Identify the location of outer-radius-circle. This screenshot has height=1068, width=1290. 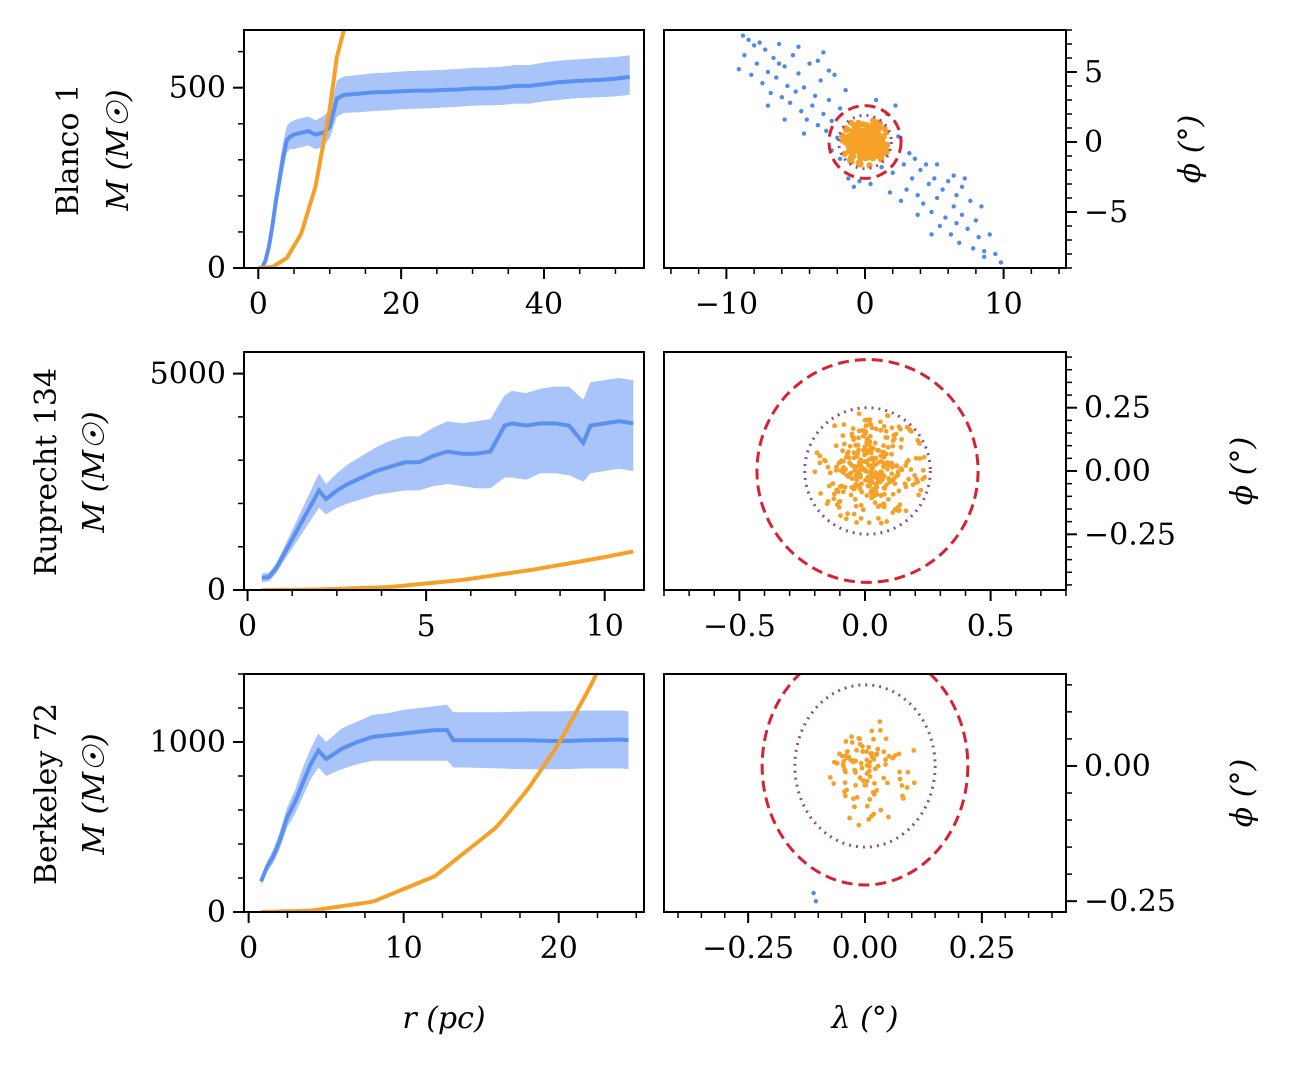
(867, 471).